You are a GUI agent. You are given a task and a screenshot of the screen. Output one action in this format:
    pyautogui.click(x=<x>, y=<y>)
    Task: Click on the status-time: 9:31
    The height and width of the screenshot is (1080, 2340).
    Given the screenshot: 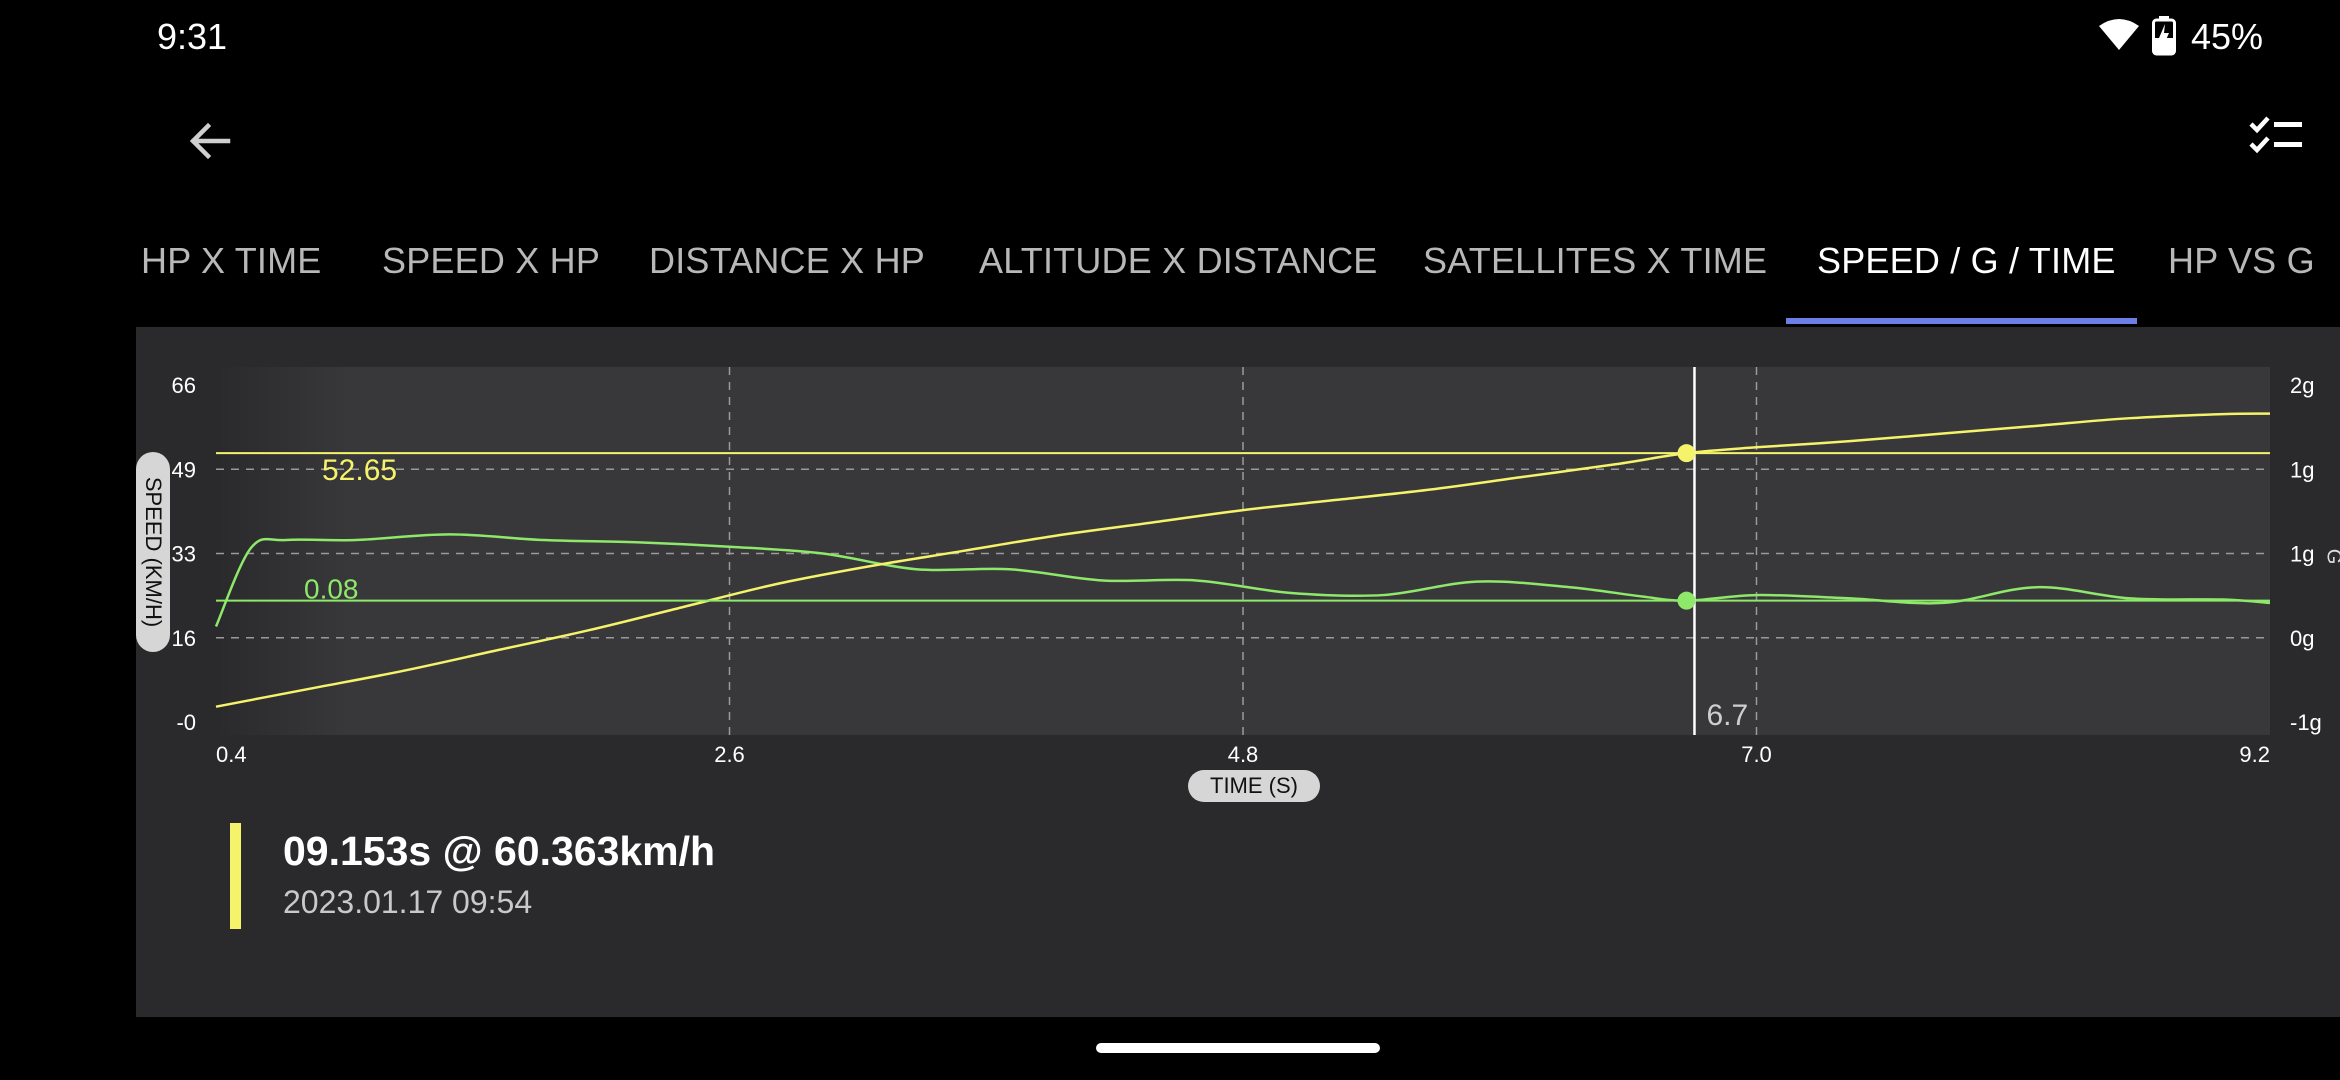 What is the action you would take?
    pyautogui.click(x=192, y=36)
    